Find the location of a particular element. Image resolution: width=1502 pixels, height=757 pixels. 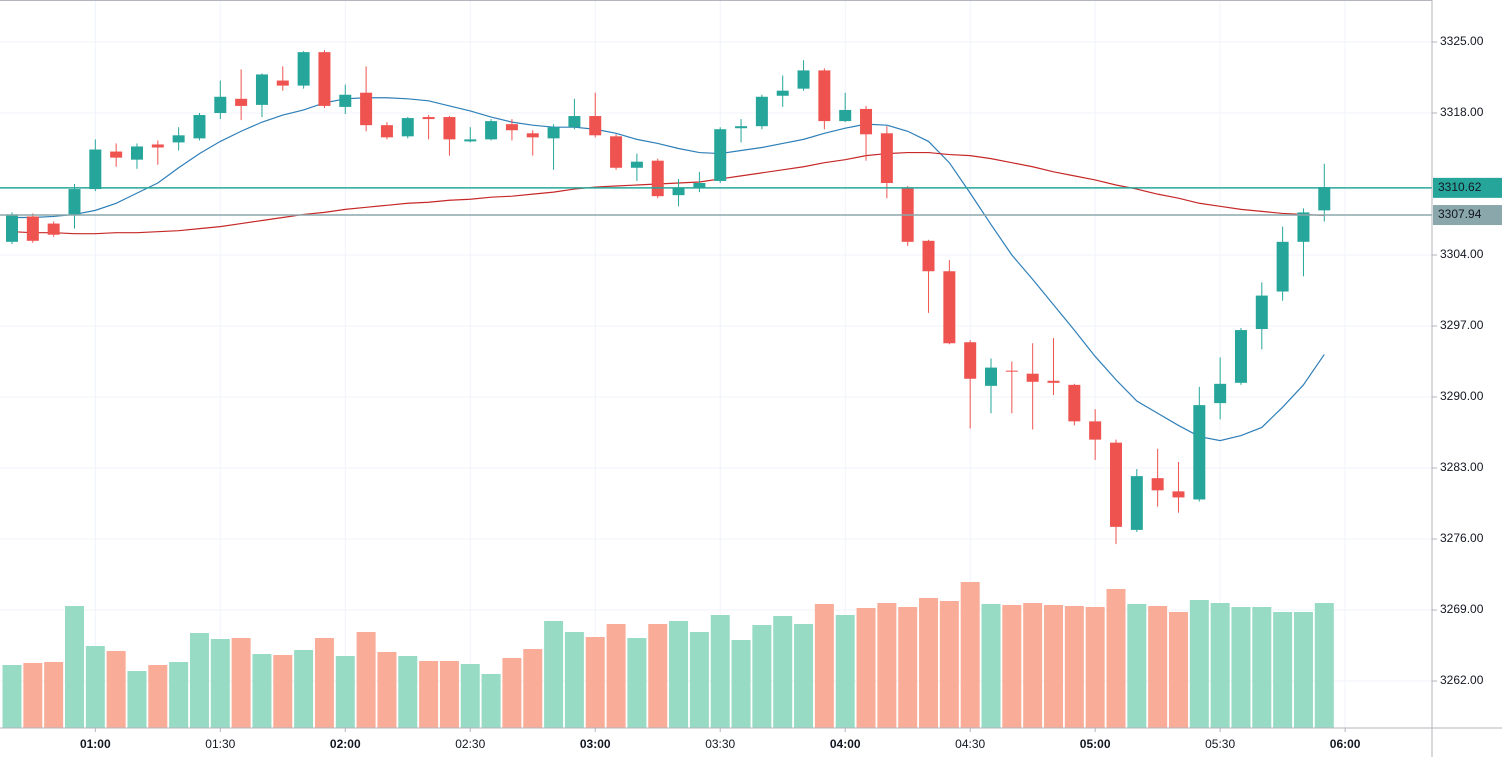

y-tick-label: 3262.00 is located at coordinates (1462, 680).